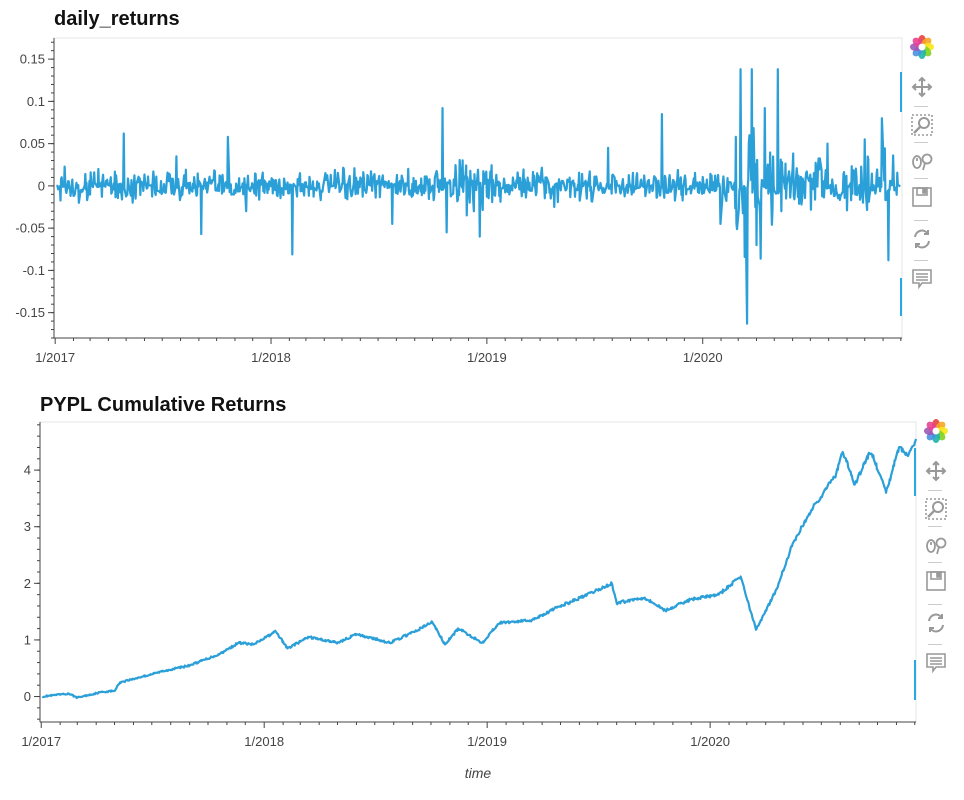  Describe the element at coordinates (163, 405) in the screenshot. I see `plot-title: PYPL Cumulative Returns` at that location.